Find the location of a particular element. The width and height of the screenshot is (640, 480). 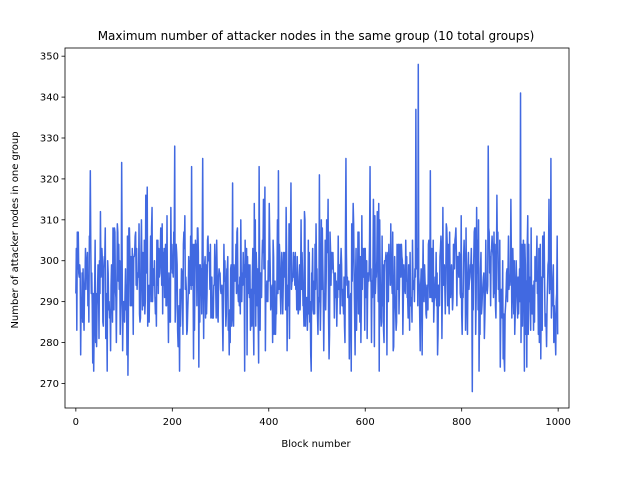

x-tick-label: 800 is located at coordinates (461, 422).